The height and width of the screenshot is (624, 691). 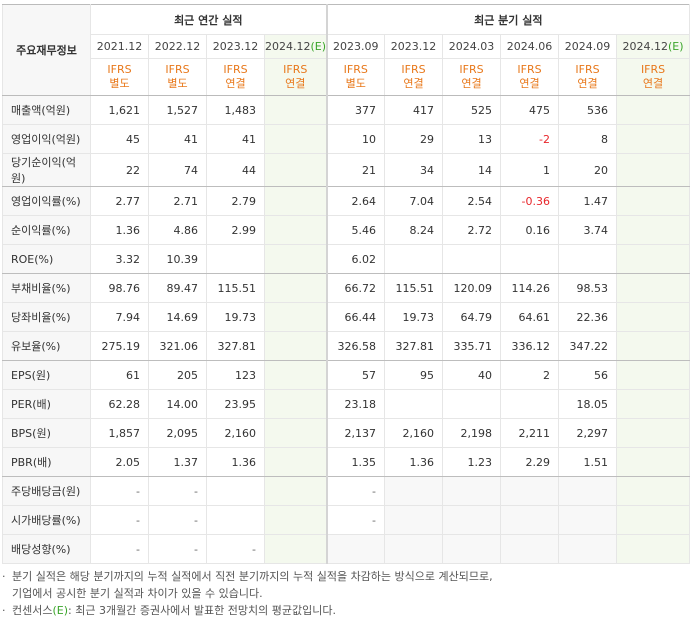 What do you see at coordinates (119, 375) in the screenshot?
I see `value-cell: 61` at bounding box center [119, 375].